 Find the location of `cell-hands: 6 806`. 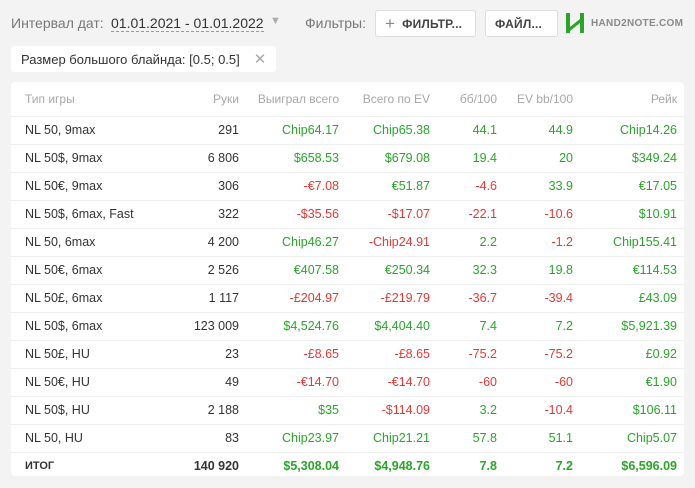

cell-hands: 6 806 is located at coordinates (212, 157).